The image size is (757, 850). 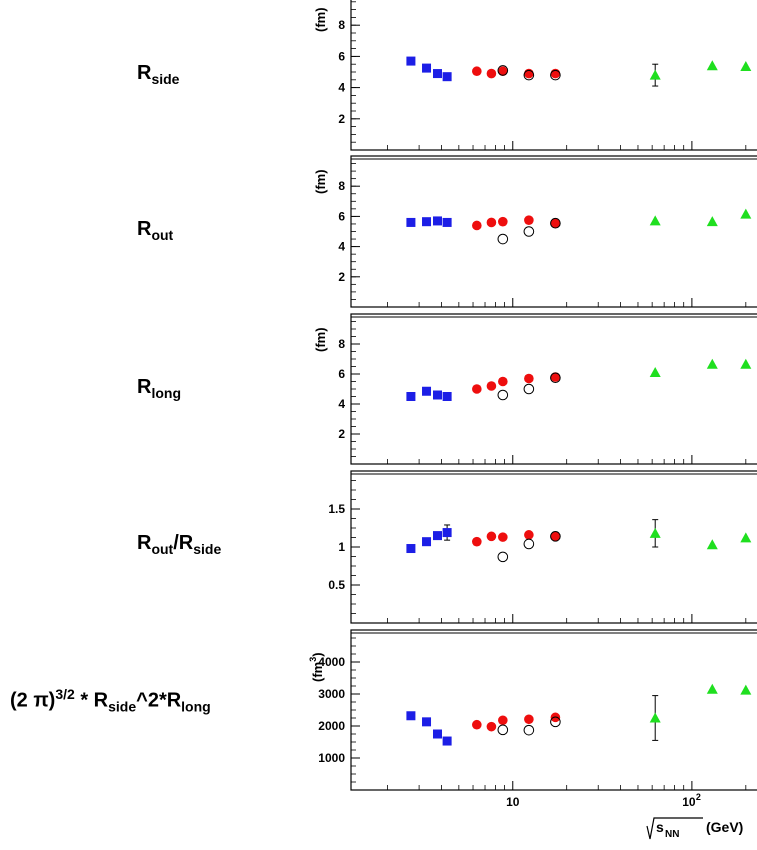 What do you see at coordinates (166, 393) in the screenshot?
I see `row-label-sub: long` at bounding box center [166, 393].